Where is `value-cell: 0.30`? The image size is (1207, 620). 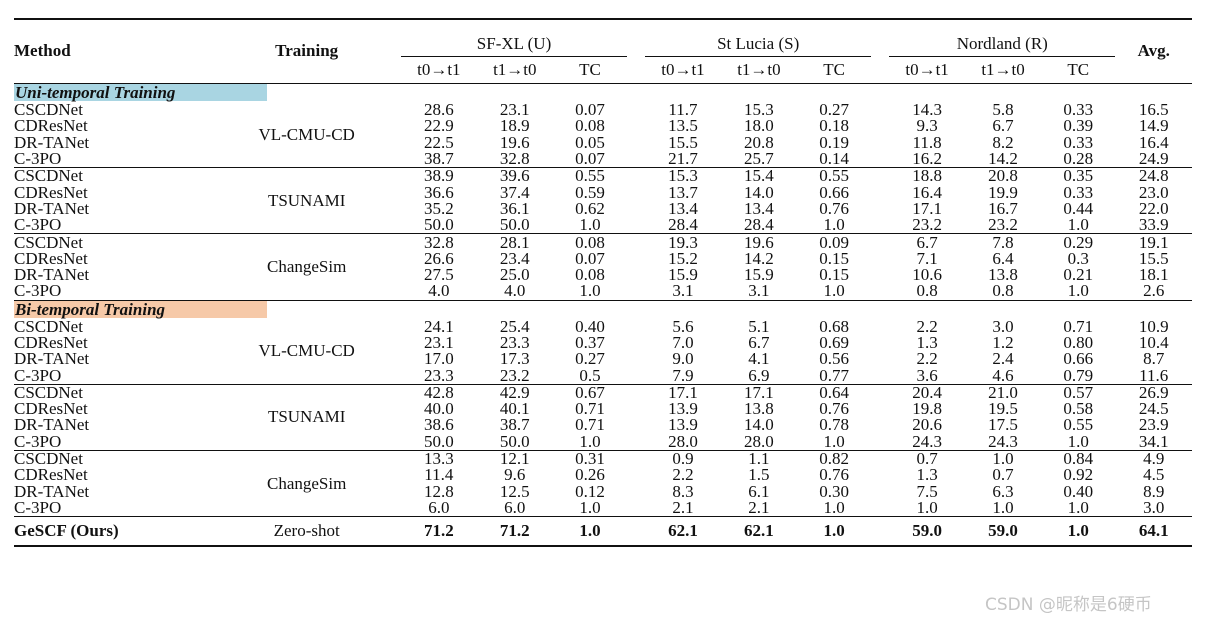 value-cell: 0.30 is located at coordinates (834, 491).